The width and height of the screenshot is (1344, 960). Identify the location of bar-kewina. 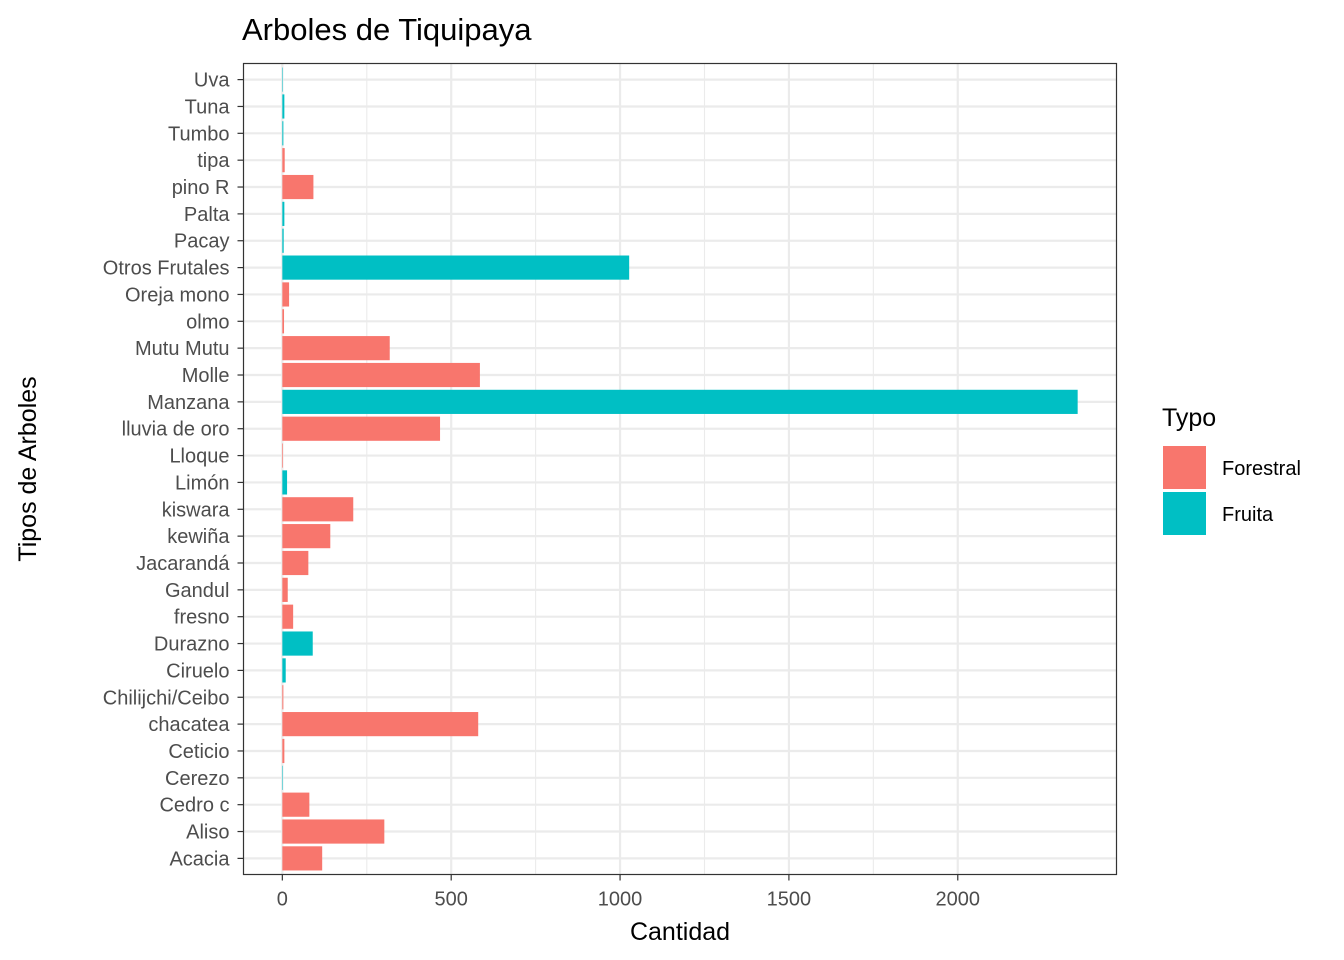
(306, 536).